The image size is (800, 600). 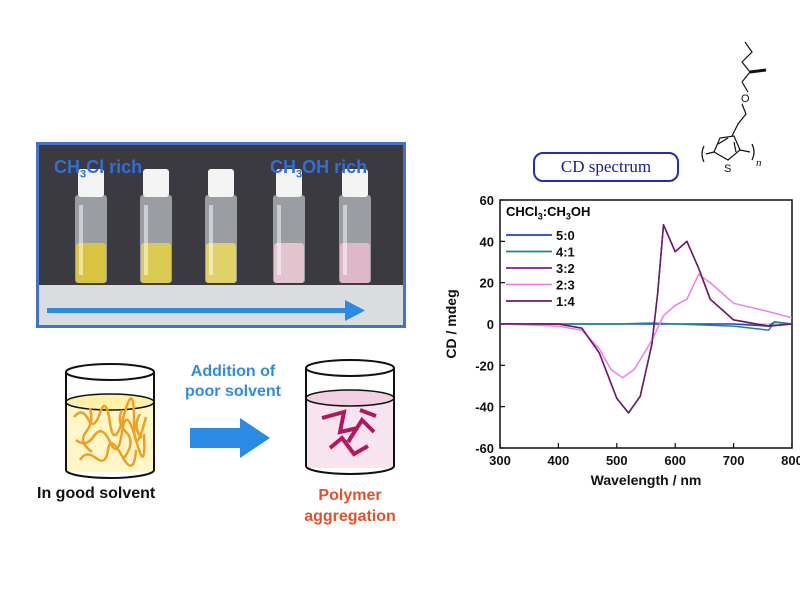 What do you see at coordinates (565, 252) in the screenshot?
I see `legend-label: 4:1` at bounding box center [565, 252].